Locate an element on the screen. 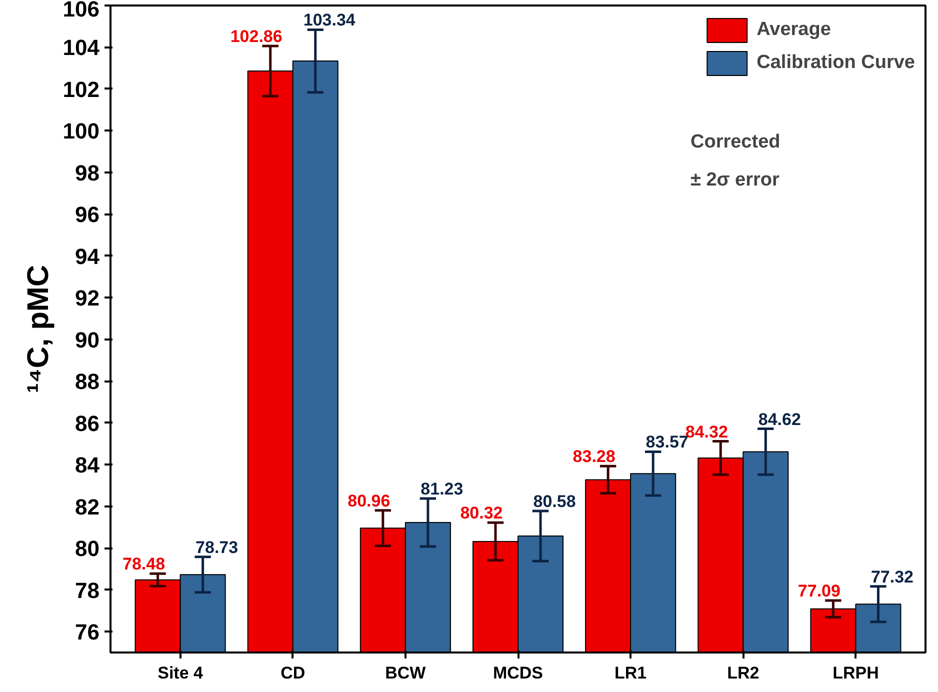  data-label: 77.09 is located at coordinates (819, 591).